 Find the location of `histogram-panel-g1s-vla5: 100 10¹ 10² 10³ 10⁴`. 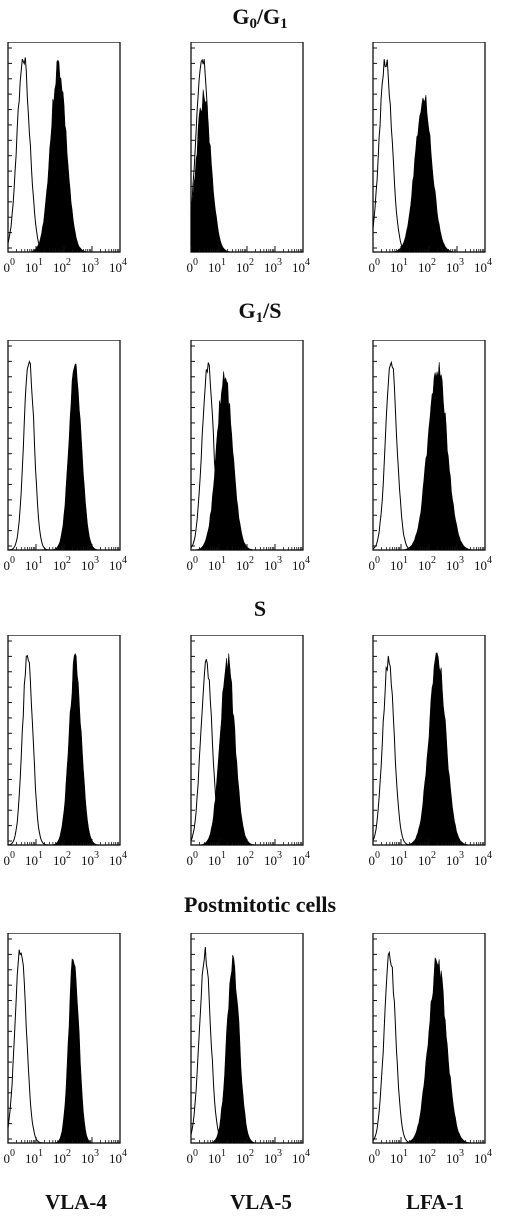

histogram-panel-g1s-vla5: 100 10¹ 10² 10³ 10⁴ is located at coordinates (248, 456).